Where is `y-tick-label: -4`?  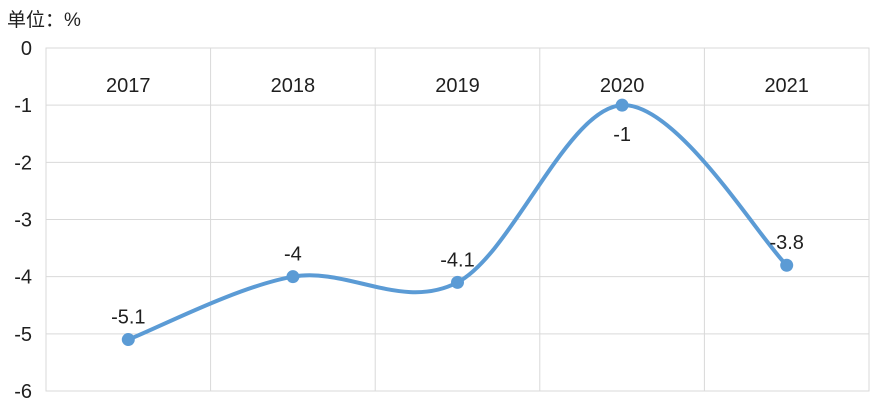 y-tick-label: -4 is located at coordinates (23, 278).